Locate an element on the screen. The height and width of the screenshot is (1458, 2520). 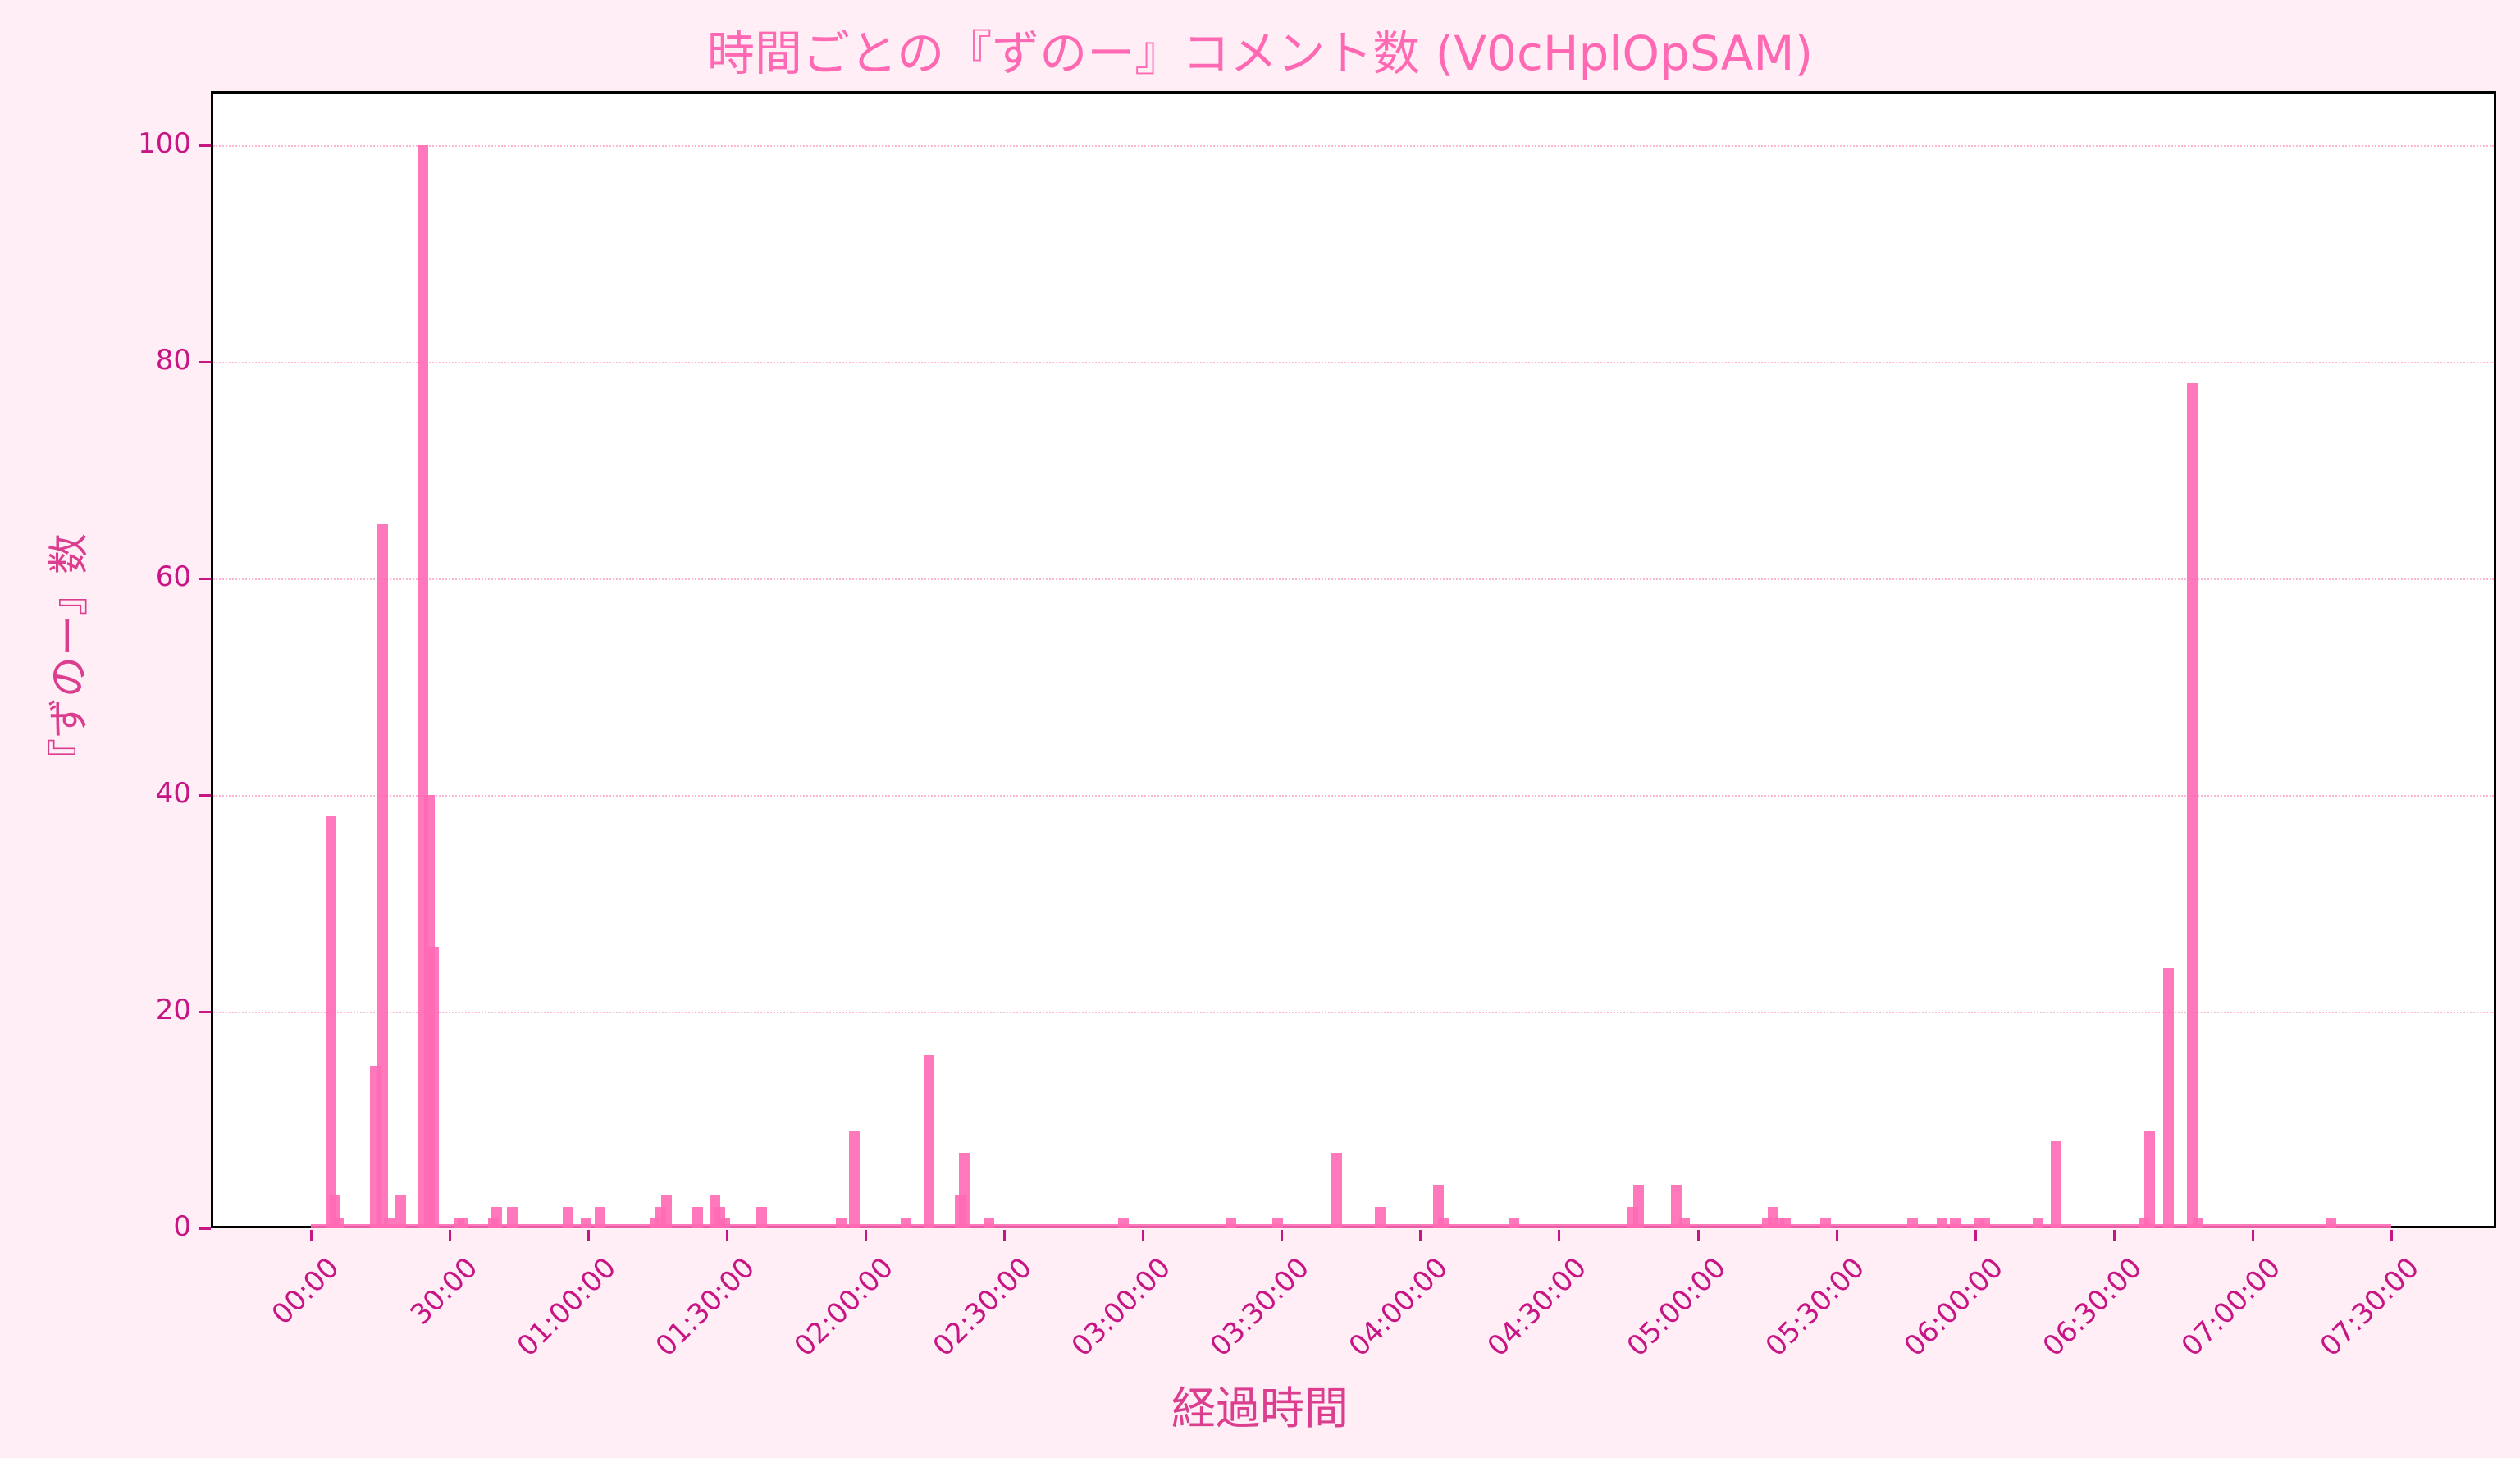
y-tick-label: 60 is located at coordinates (173, 576).